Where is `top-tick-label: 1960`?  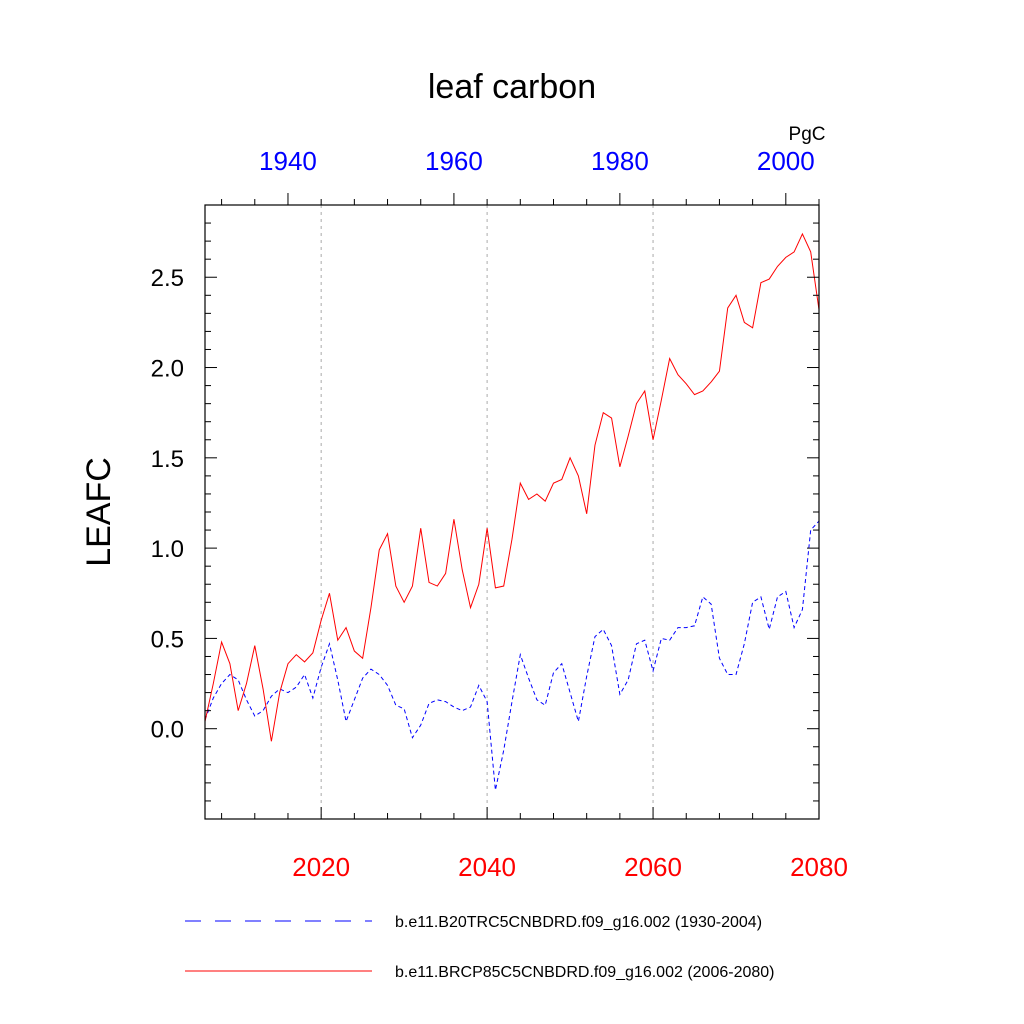 top-tick-label: 1960 is located at coordinates (454, 161).